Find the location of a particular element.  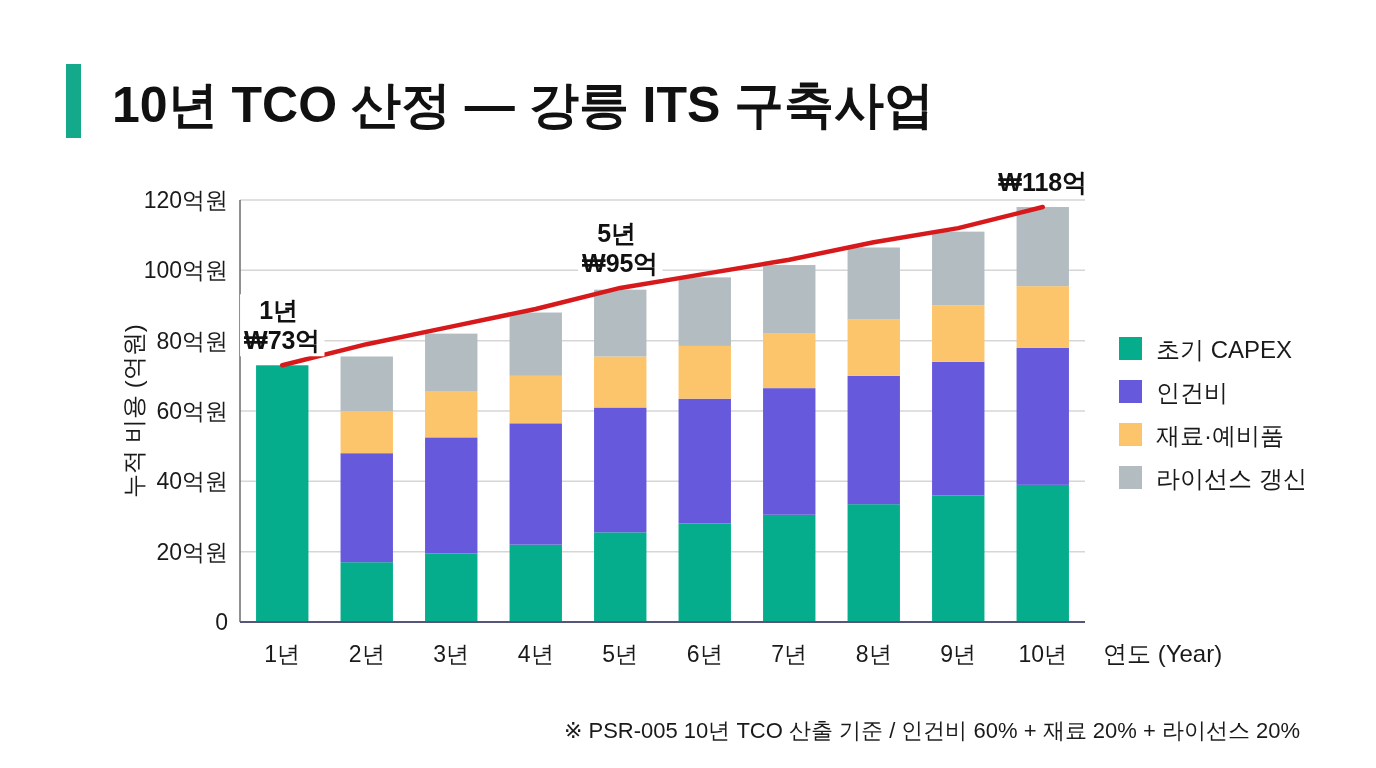

x-tick-label: 3년 is located at coordinates (451, 654).